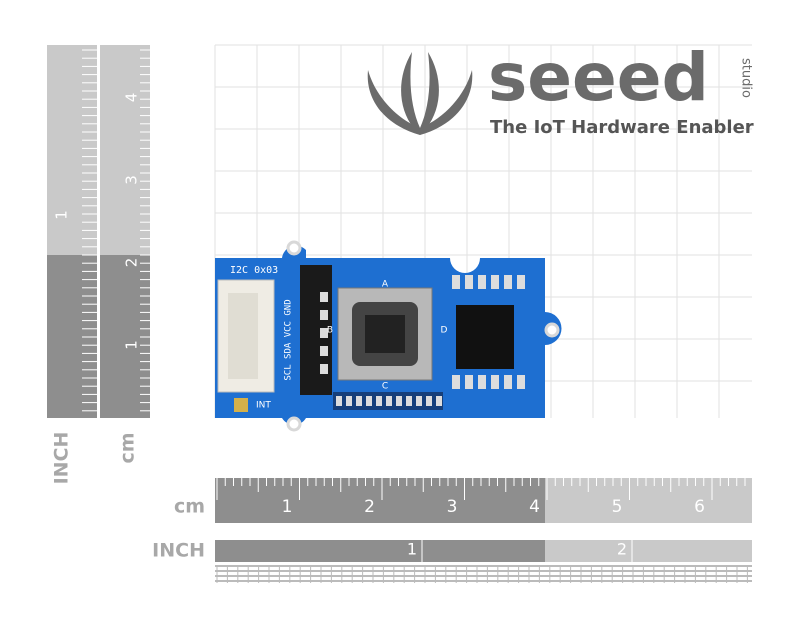 This screenshot has width=800, height=630. What do you see at coordinates (746, 78) in the screenshot?
I see `brand-sub: studio` at bounding box center [746, 78].